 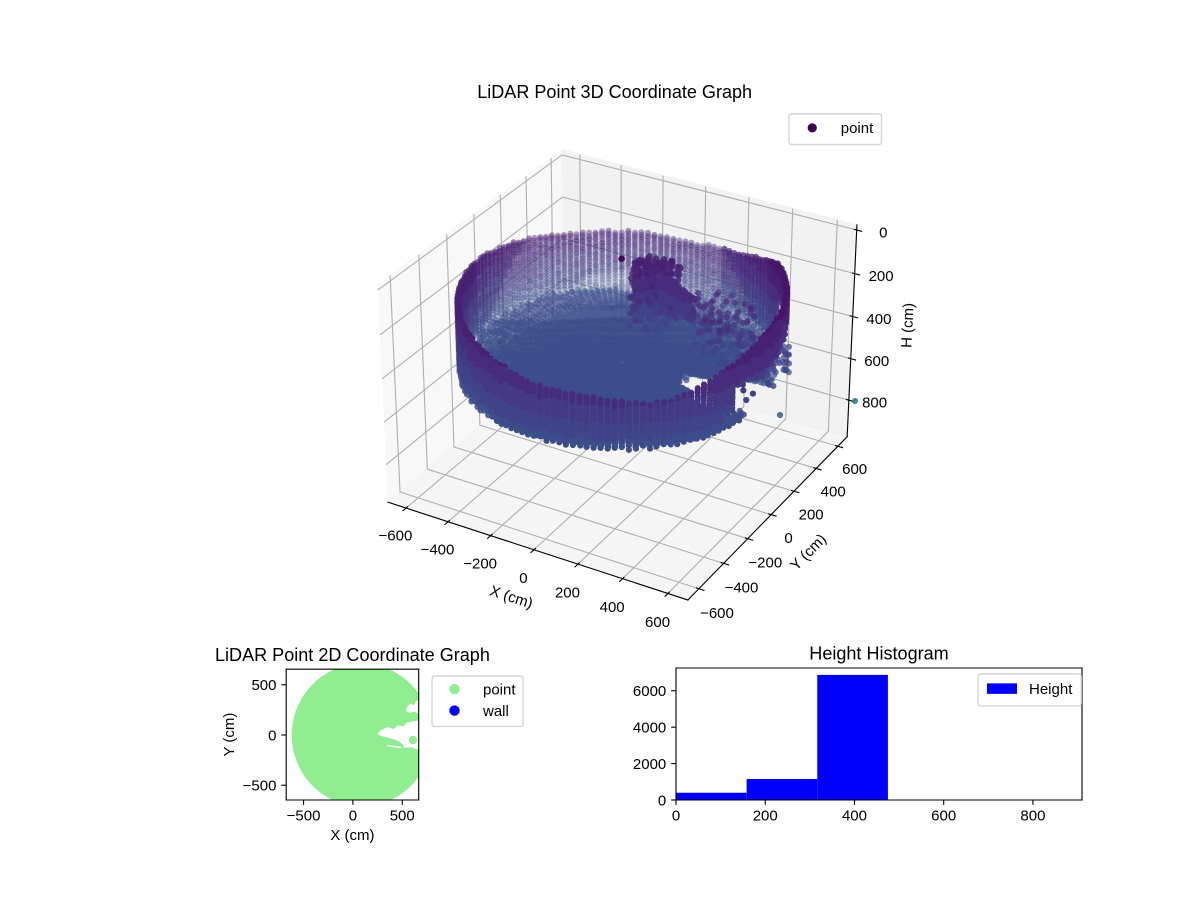 What do you see at coordinates (878, 654) in the screenshot?
I see `svg-text: Height Histogram` at bounding box center [878, 654].